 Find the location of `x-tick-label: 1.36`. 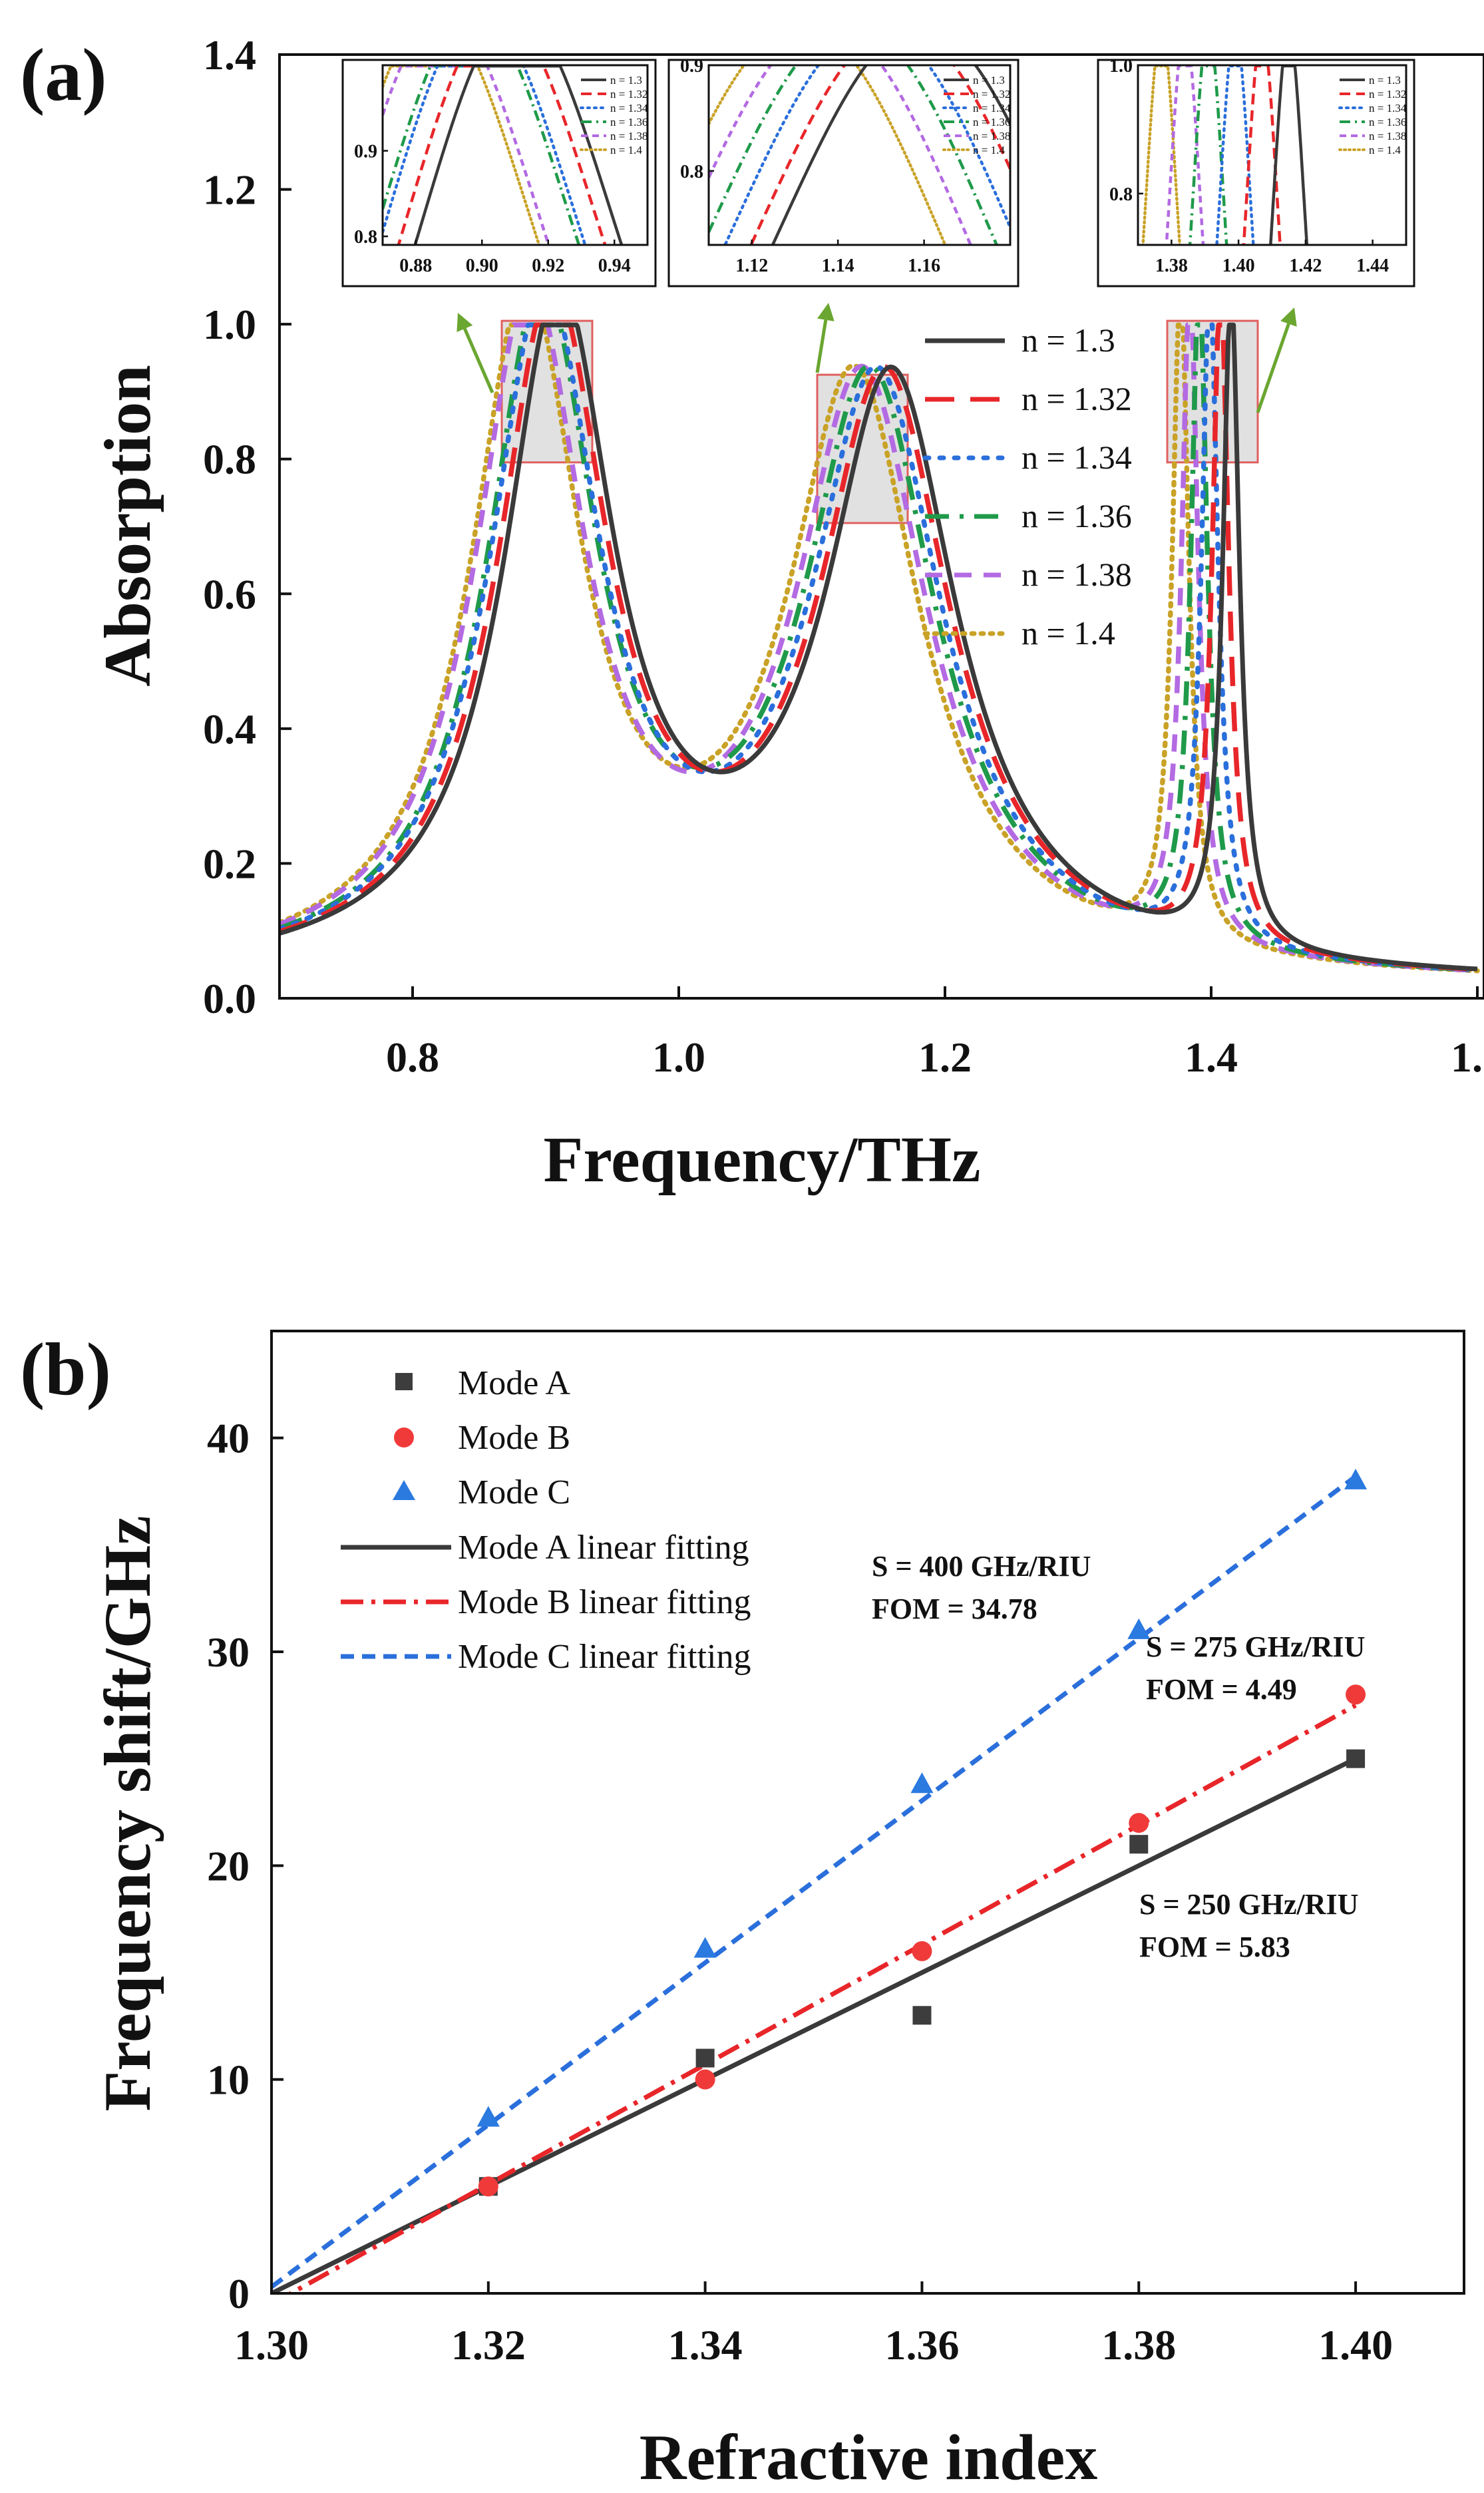

x-tick-label: 1.36 is located at coordinates (921, 2345).